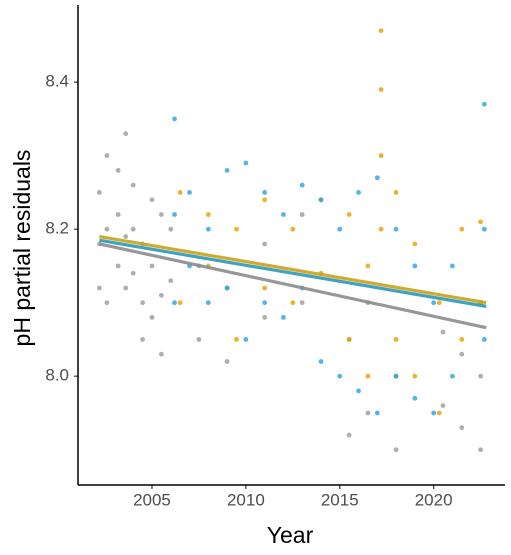 This screenshot has height=555, width=511. I want to click on y-tick-label: 8.4, so click(57, 81).